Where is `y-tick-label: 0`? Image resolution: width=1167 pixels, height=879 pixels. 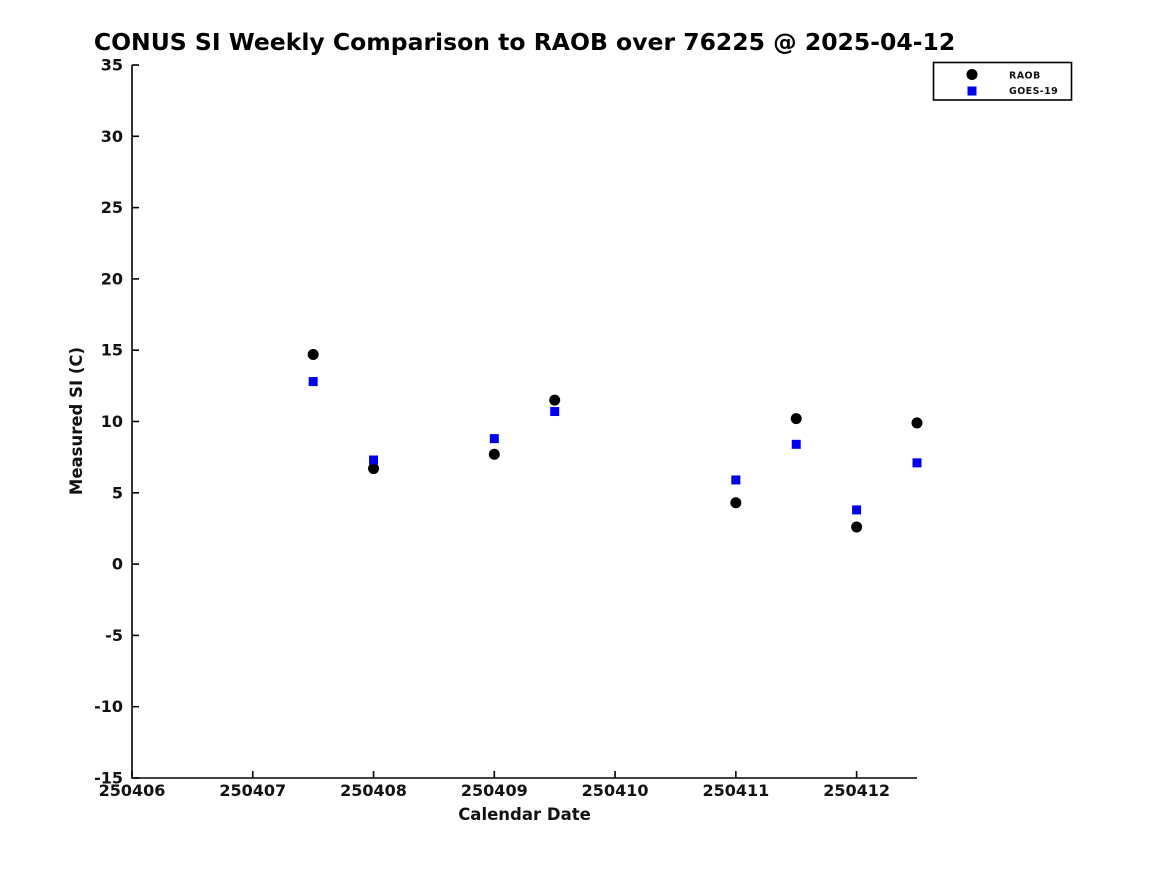 y-tick-label: 0 is located at coordinates (117, 564).